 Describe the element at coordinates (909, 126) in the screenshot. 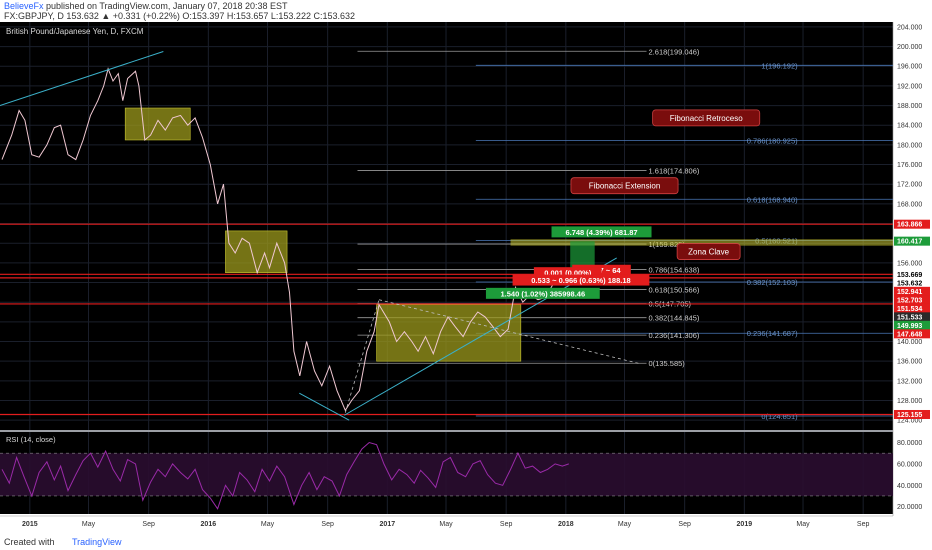

I see `price-tick-label: 184.000` at that location.